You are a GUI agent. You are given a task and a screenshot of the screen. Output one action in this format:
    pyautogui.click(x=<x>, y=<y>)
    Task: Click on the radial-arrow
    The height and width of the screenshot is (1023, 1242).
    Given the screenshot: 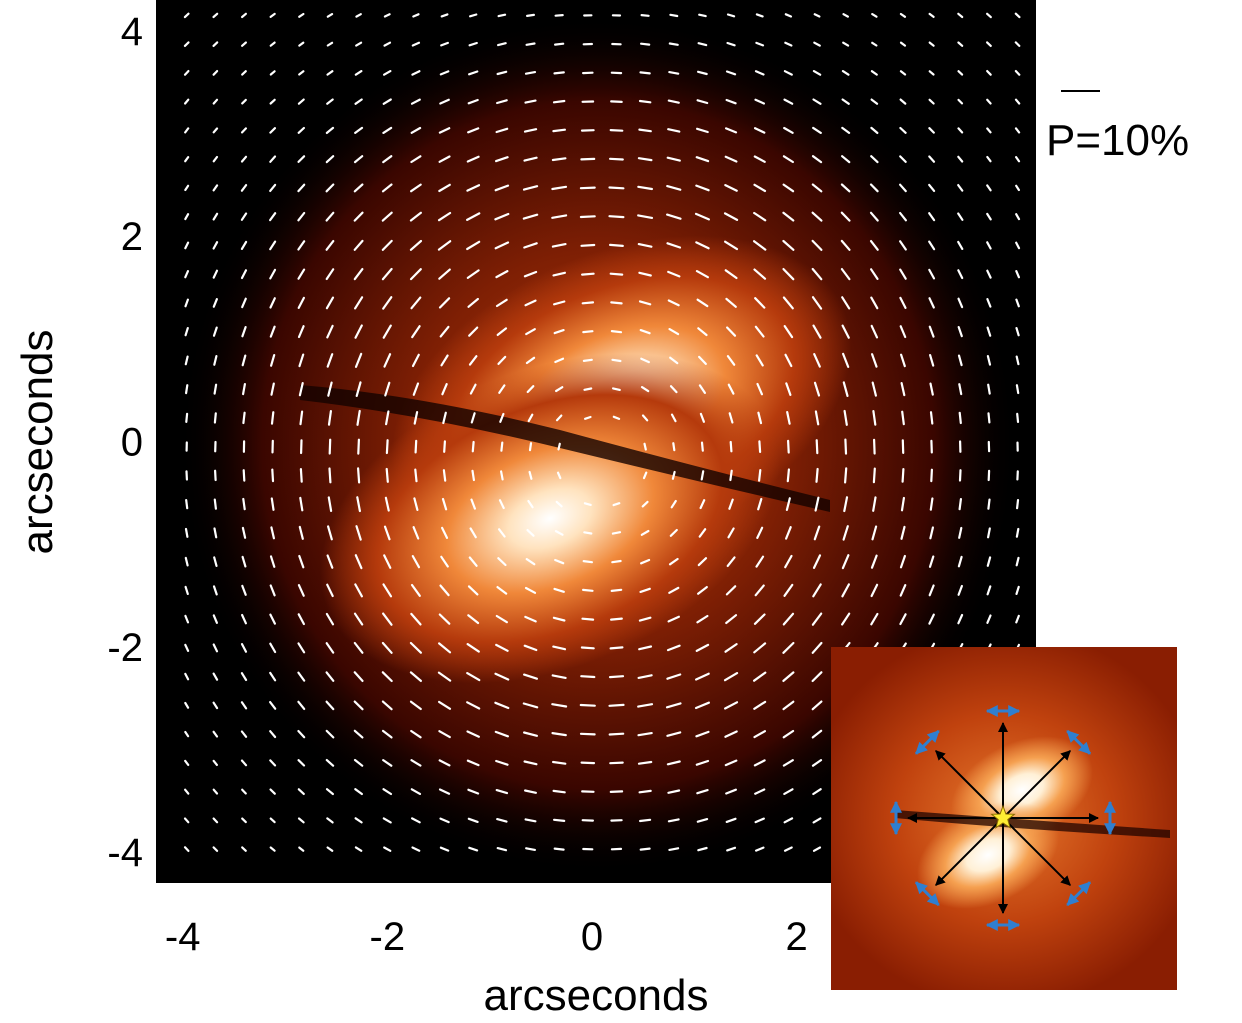 What is the action you would take?
    pyautogui.click(x=1036, y=784)
    